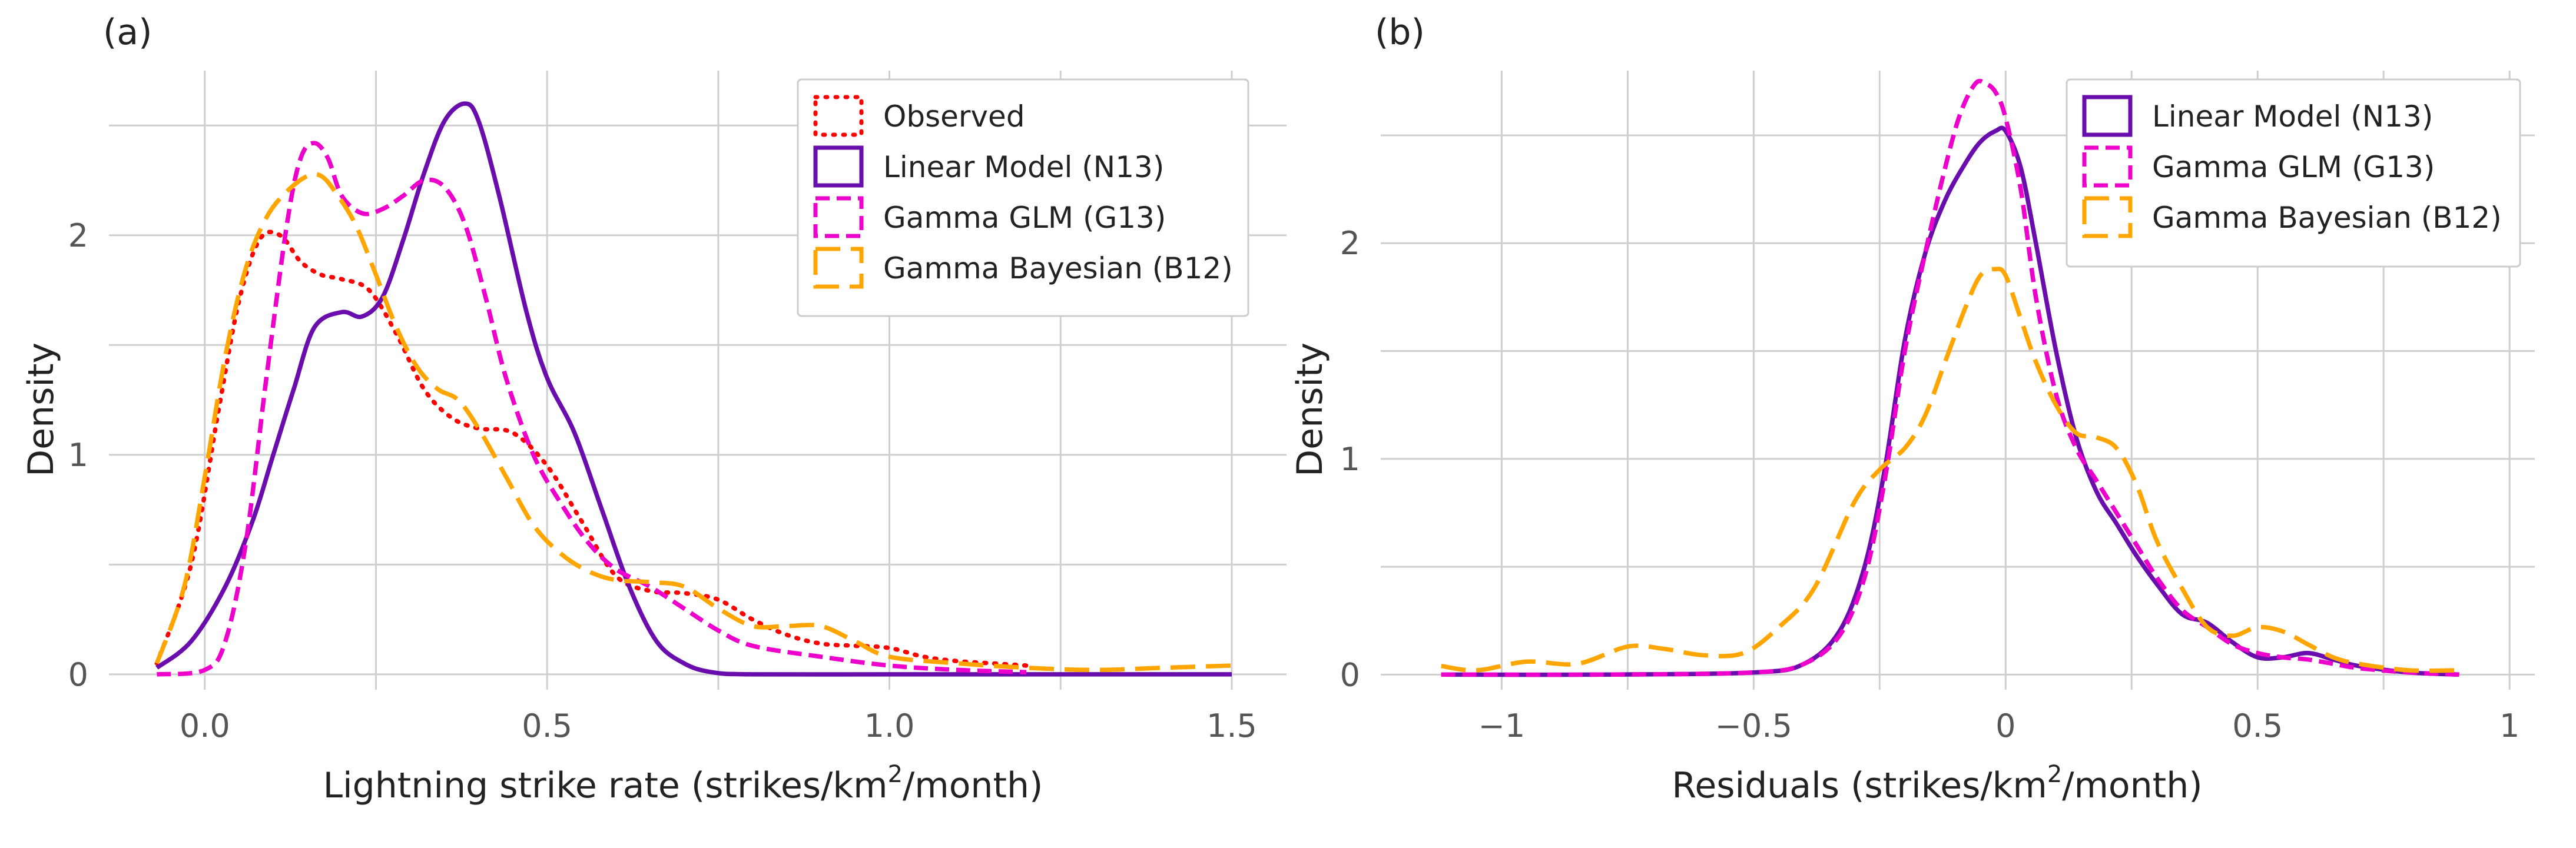  Describe the element at coordinates (2509, 725) in the screenshot. I see `x-tick-label-b-4: 1` at that location.